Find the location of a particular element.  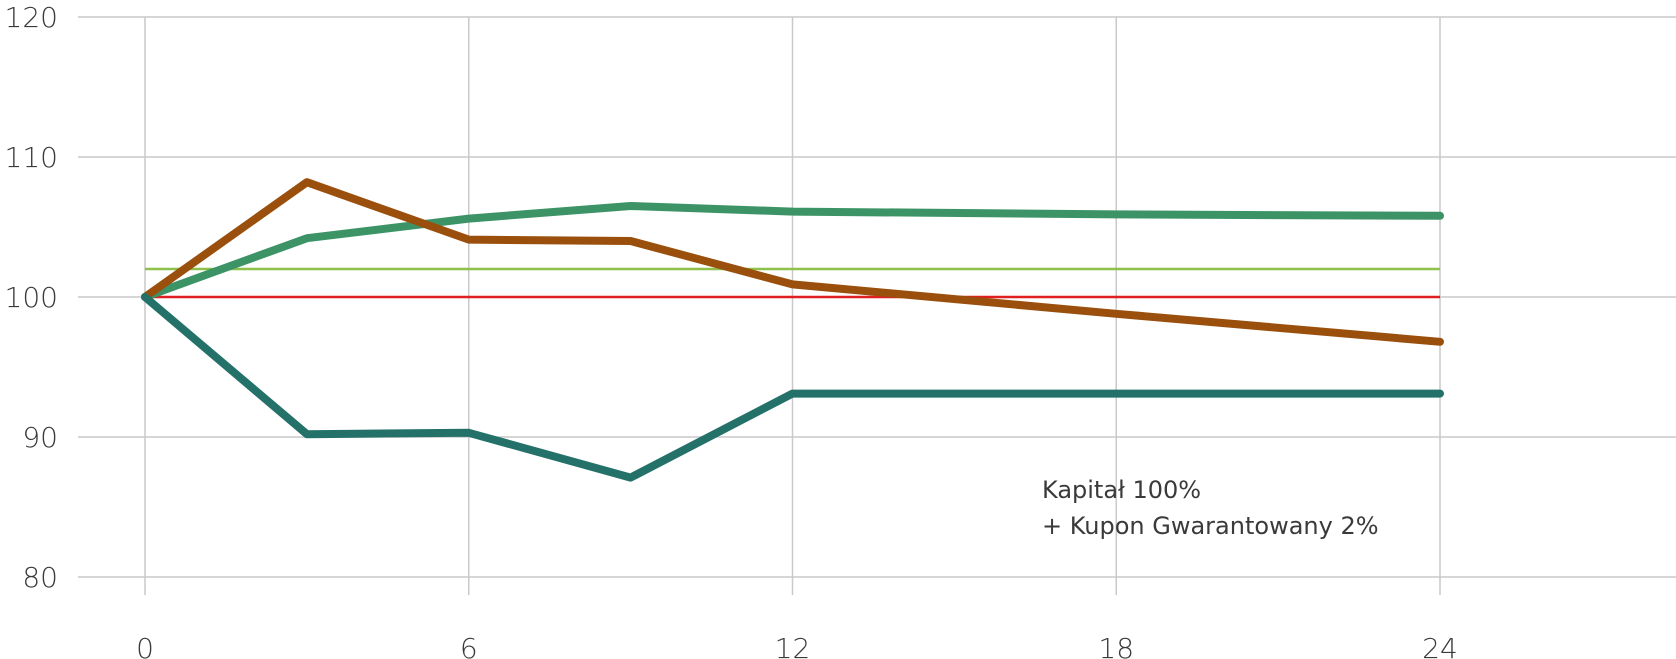

x-tick-label: 24 is located at coordinates (1440, 645).